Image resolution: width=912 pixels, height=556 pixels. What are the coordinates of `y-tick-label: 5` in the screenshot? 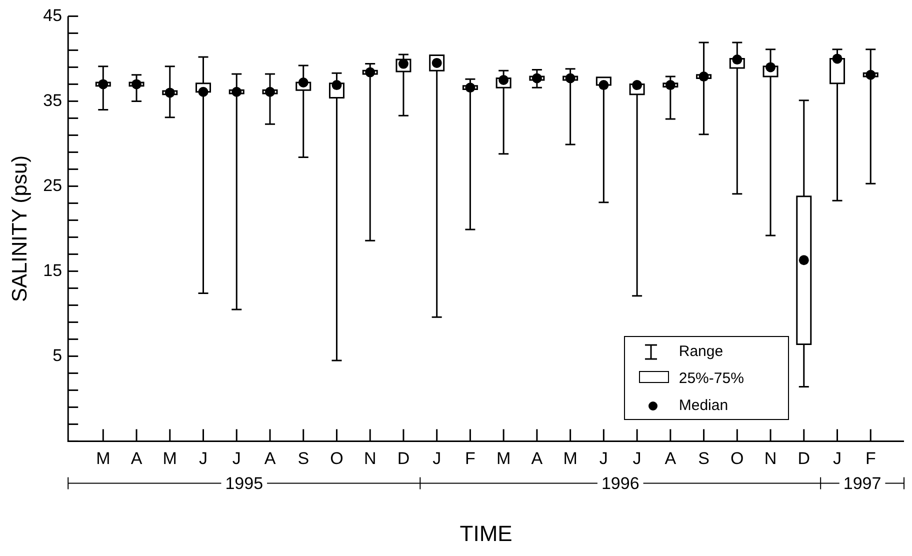 It's located at (57, 355).